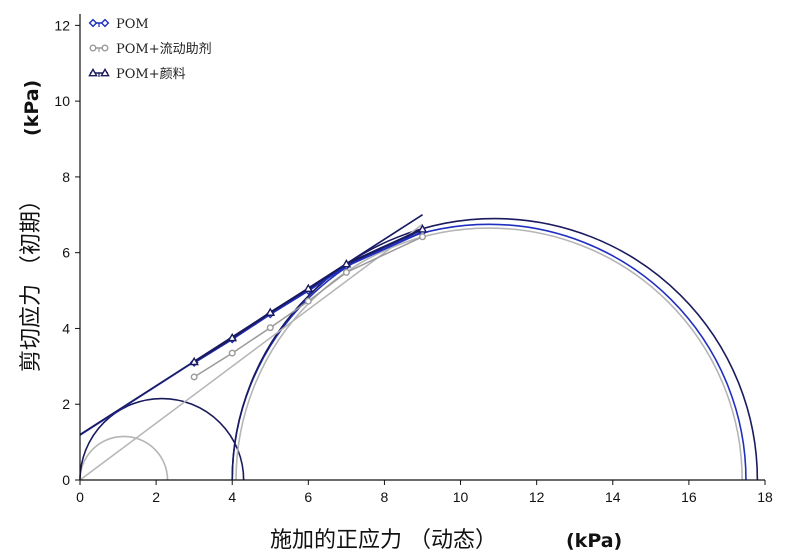 The image size is (788, 557). I want to click on x-tick-label: 6, so click(308, 497).